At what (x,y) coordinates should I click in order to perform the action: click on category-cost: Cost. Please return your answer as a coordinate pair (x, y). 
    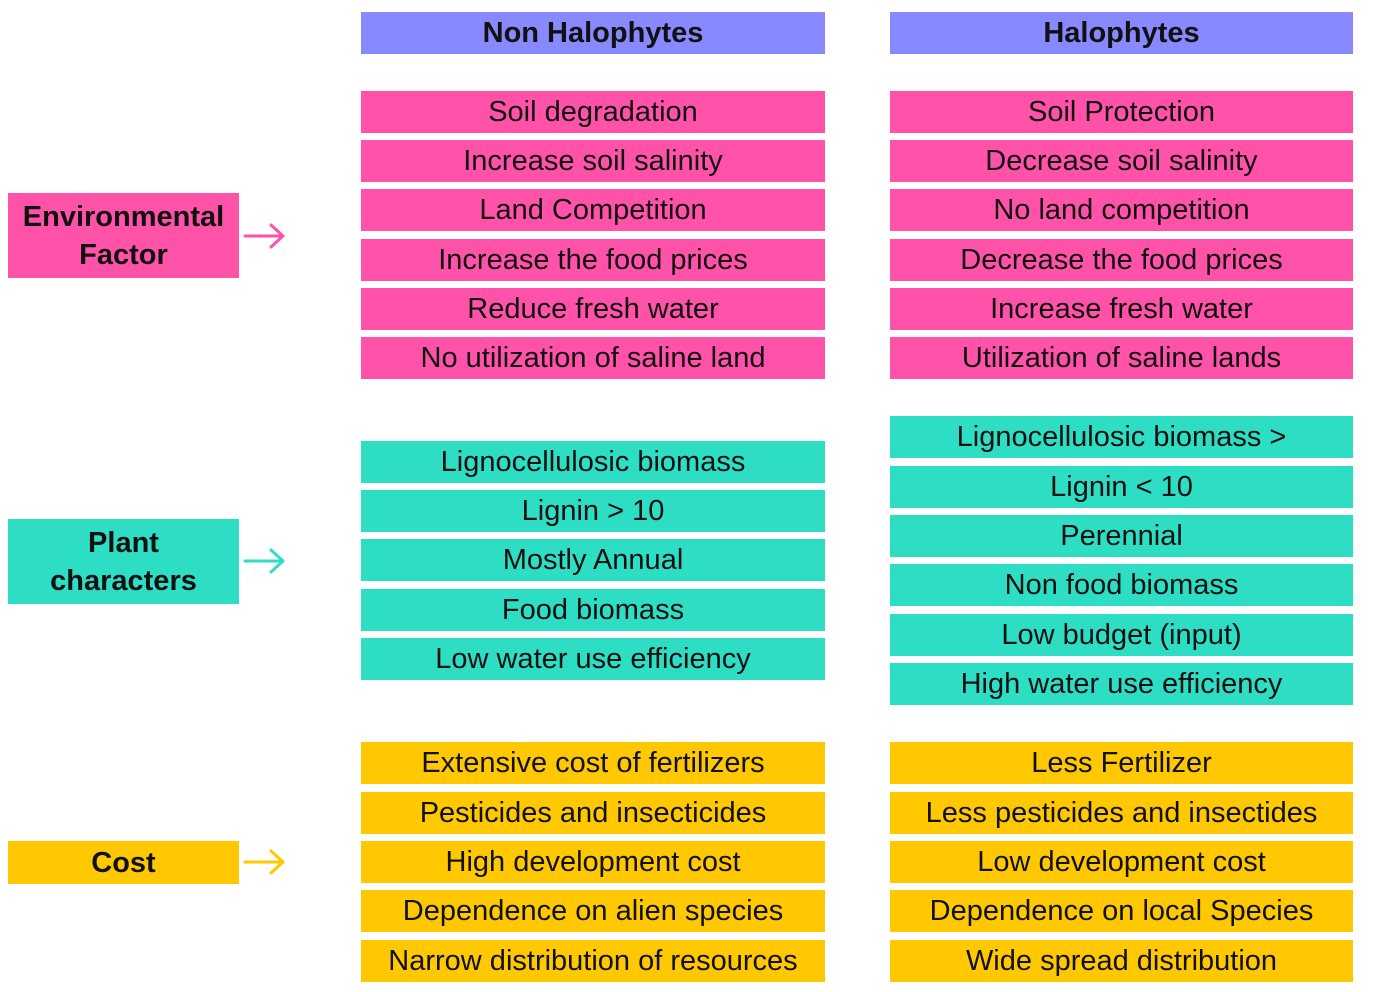
    Looking at the image, I should click on (123, 862).